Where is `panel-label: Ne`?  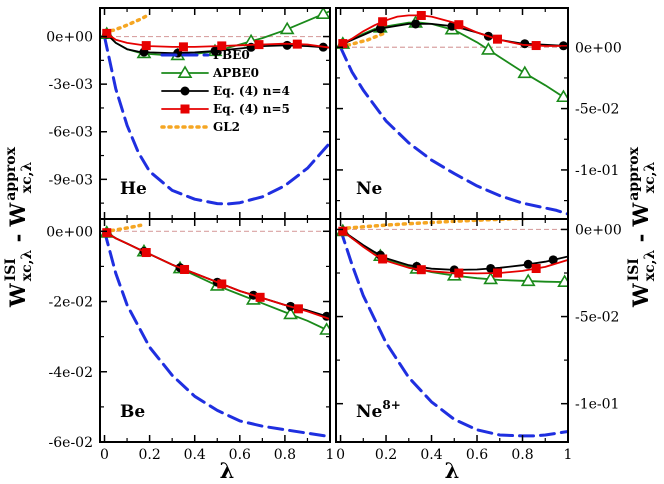
panel-label: Ne is located at coordinates (369, 189).